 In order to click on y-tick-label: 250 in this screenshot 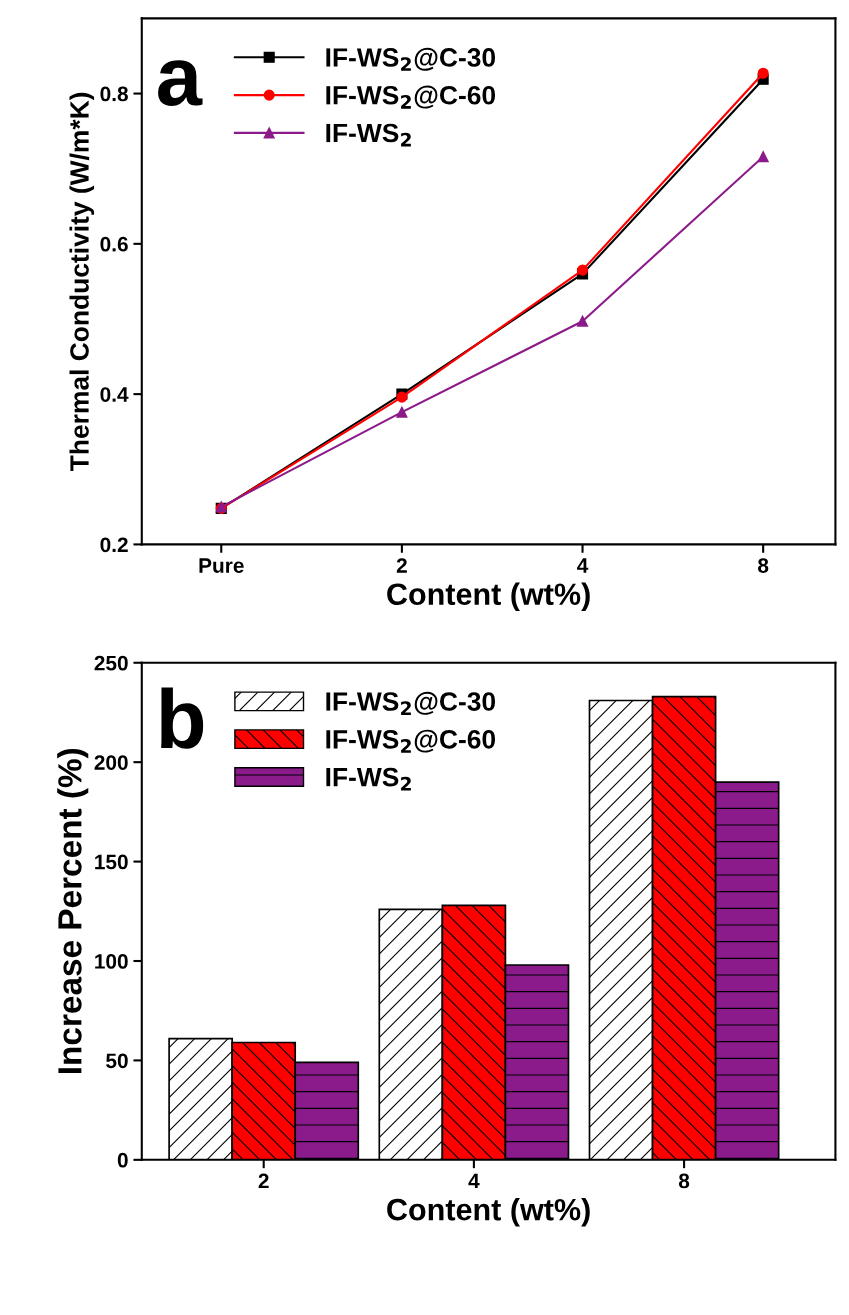, I will do `click(111, 663)`.